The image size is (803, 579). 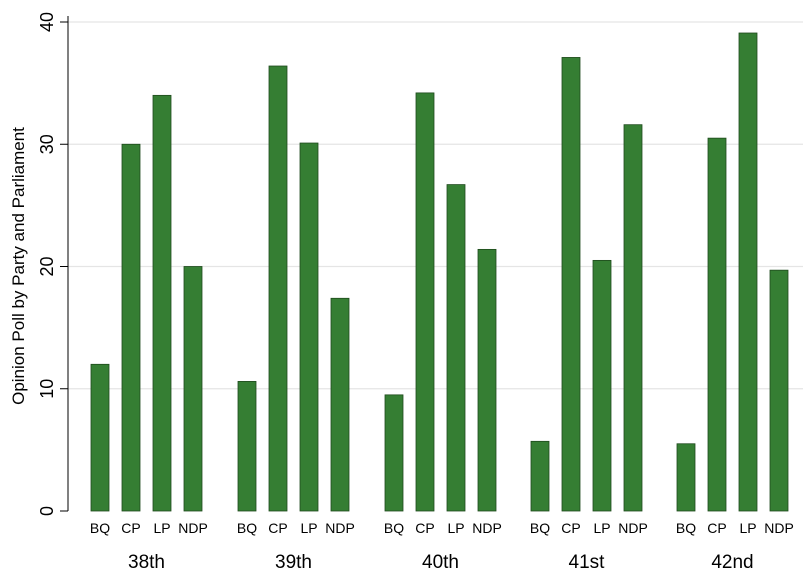 What do you see at coordinates (748, 272) in the screenshot?
I see `bar-42nd-LP` at bounding box center [748, 272].